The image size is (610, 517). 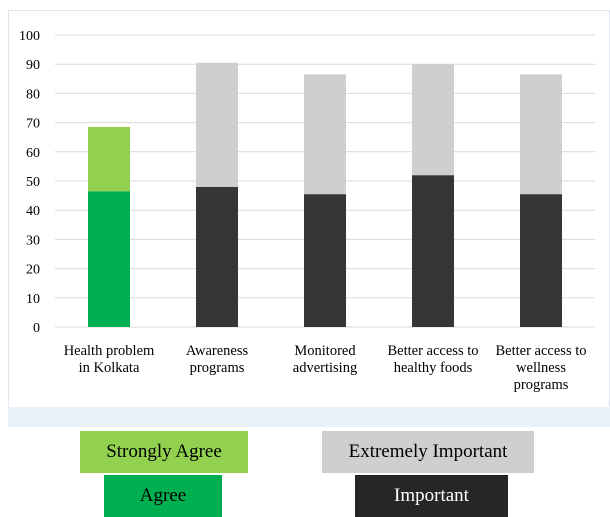 I want to click on chart-bottom-band, so click(x=309, y=417).